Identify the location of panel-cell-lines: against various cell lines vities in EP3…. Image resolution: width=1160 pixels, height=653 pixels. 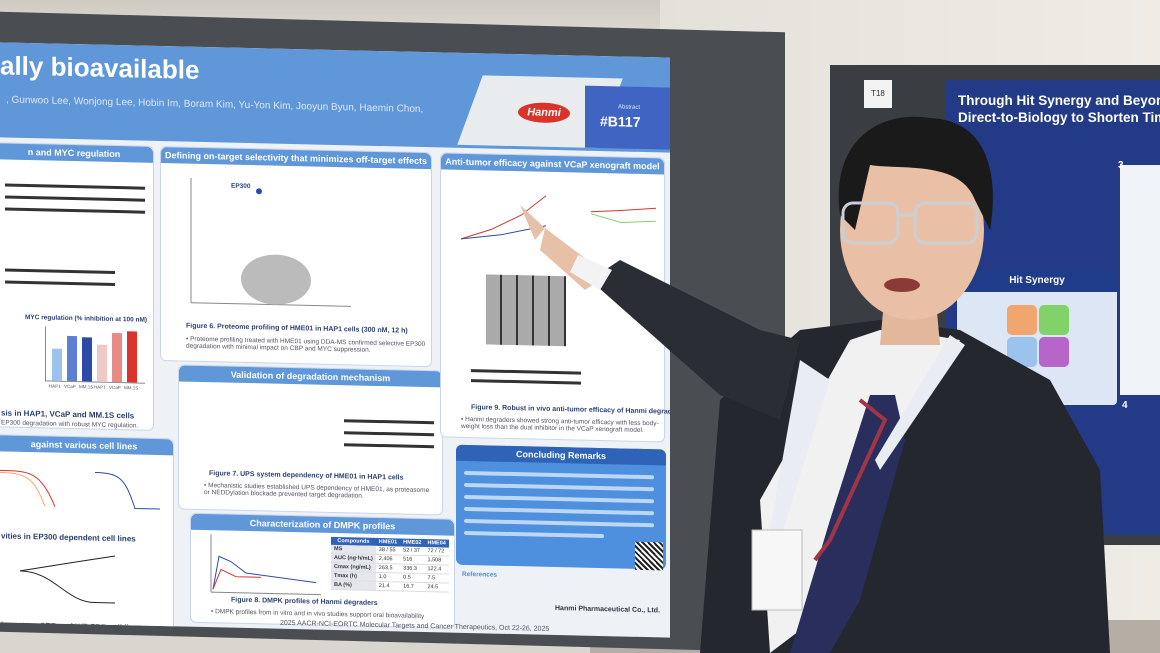
(87, 536).